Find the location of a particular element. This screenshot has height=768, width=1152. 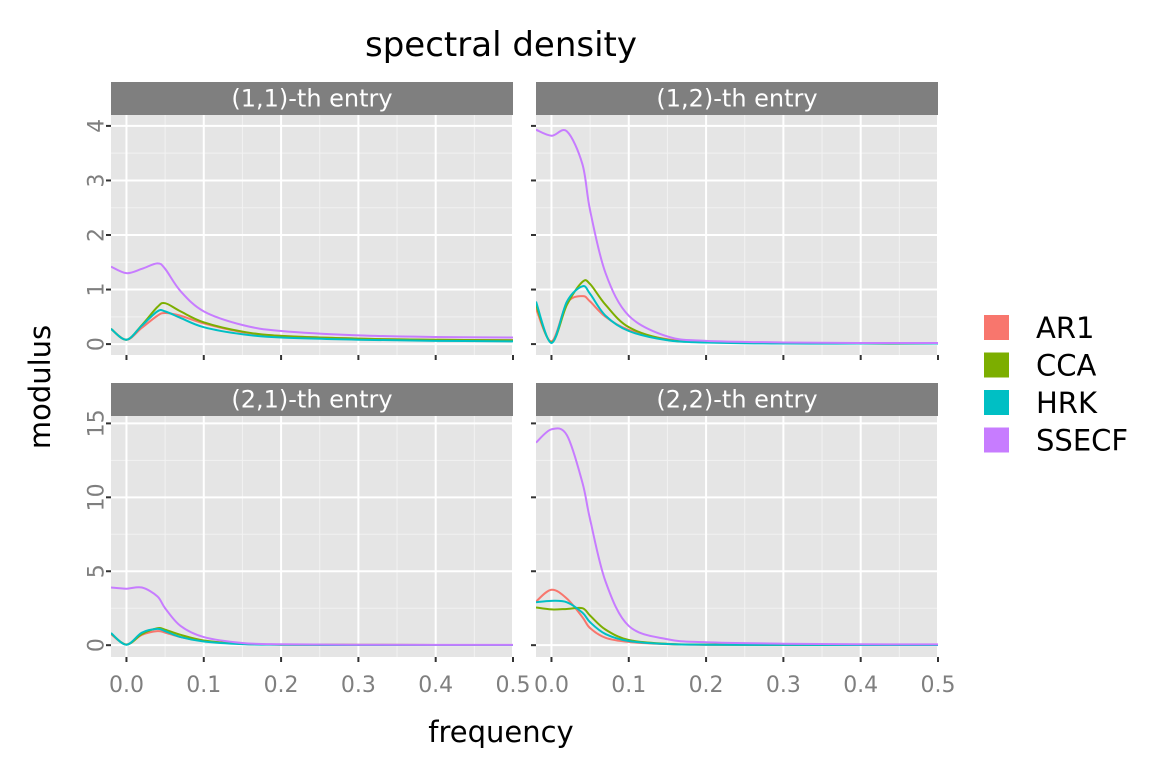

panel-4-x-tick-label: 0.1 is located at coordinates (628, 685).